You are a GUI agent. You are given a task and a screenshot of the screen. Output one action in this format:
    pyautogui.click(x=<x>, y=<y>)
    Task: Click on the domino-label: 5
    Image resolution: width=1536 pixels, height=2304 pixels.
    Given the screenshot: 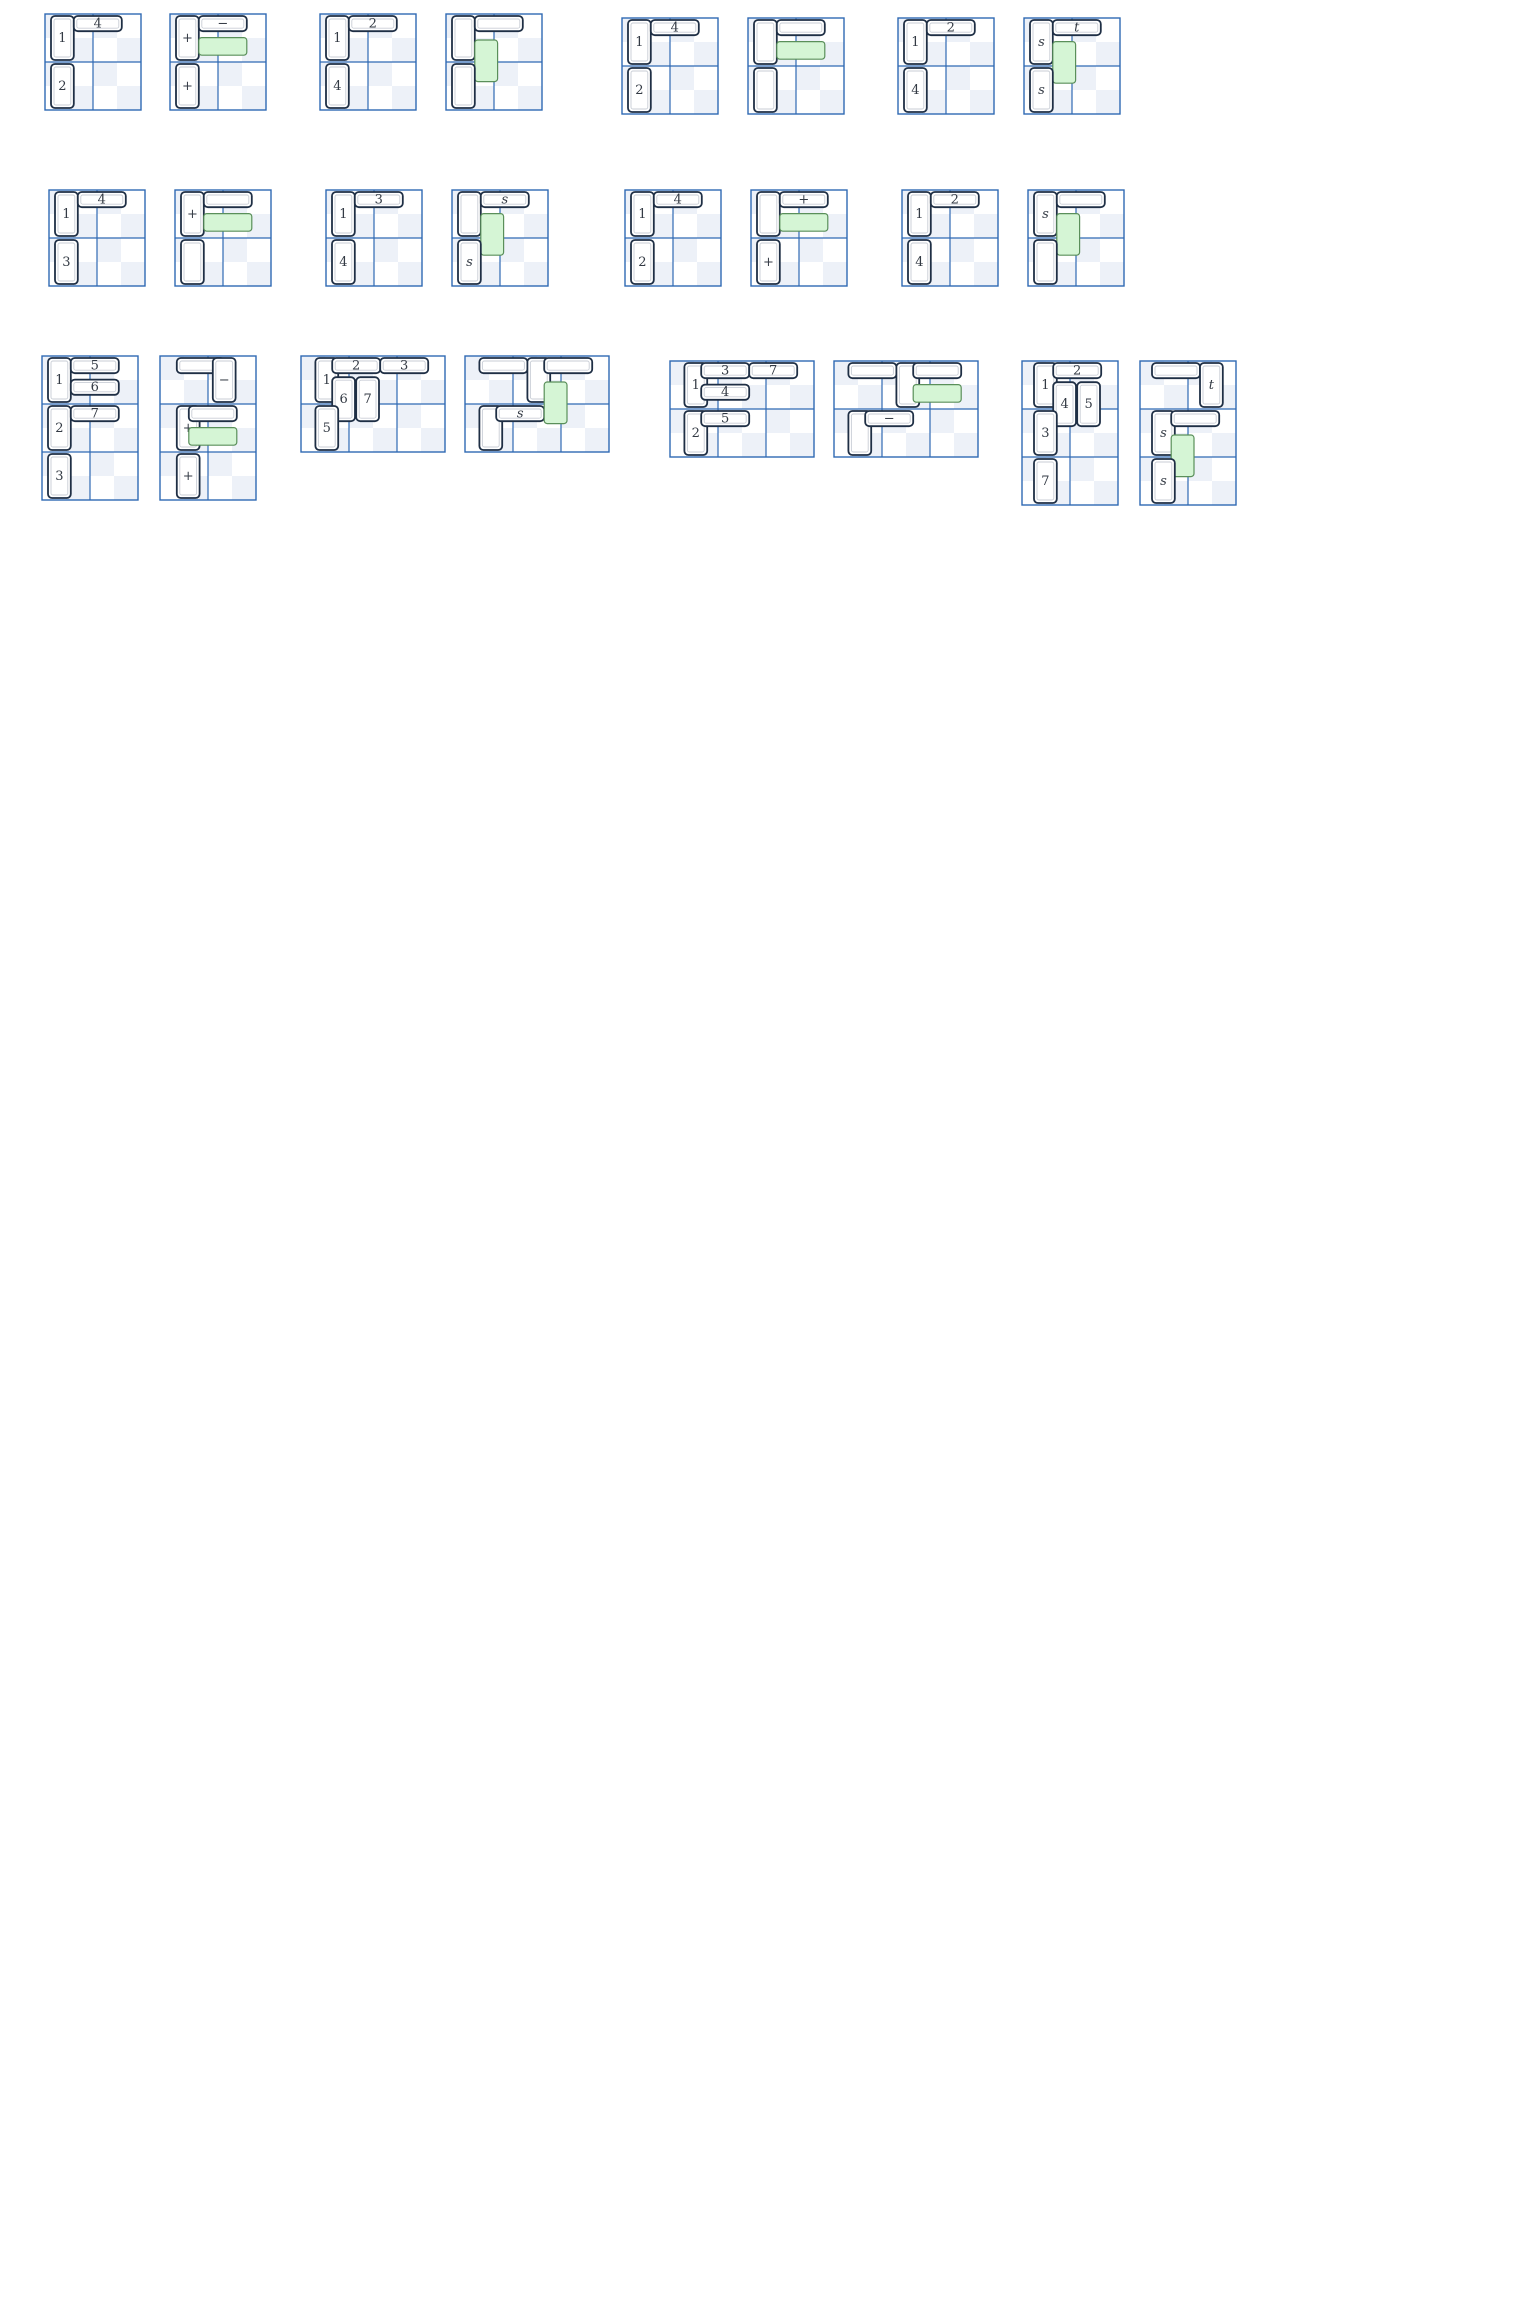 What is the action you would take?
    pyautogui.click(x=327, y=428)
    